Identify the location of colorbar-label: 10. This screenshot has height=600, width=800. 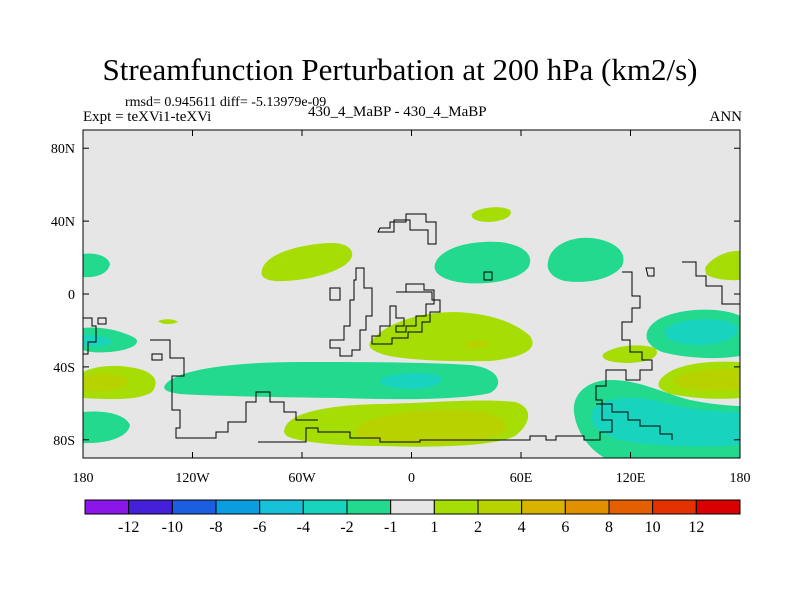
(653, 527).